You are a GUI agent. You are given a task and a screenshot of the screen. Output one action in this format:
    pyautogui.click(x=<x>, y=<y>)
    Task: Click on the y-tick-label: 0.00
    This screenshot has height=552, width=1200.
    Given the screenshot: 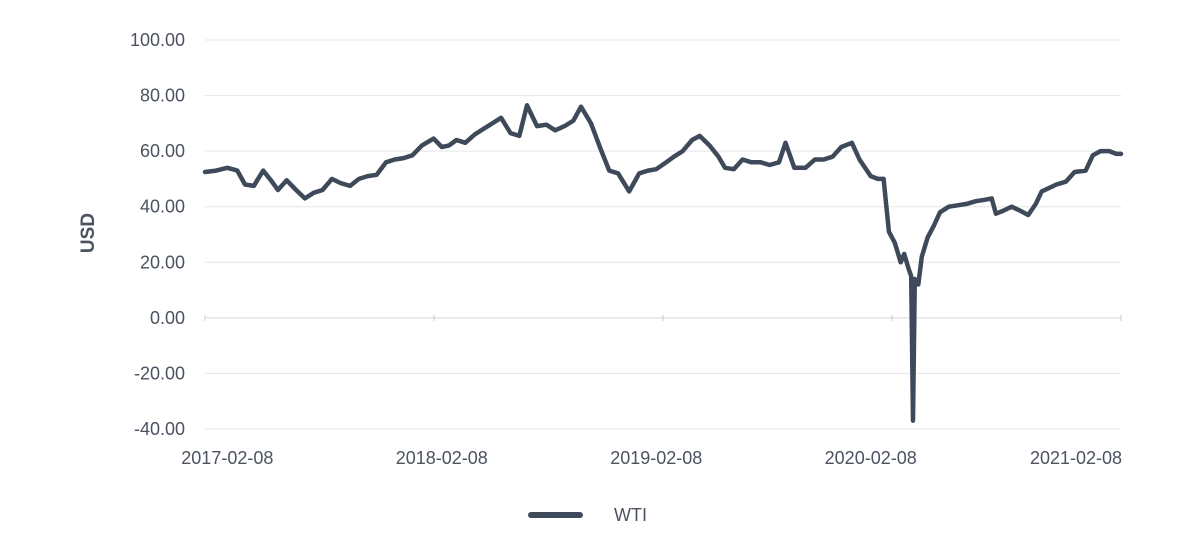 What is the action you would take?
    pyautogui.click(x=167, y=318)
    